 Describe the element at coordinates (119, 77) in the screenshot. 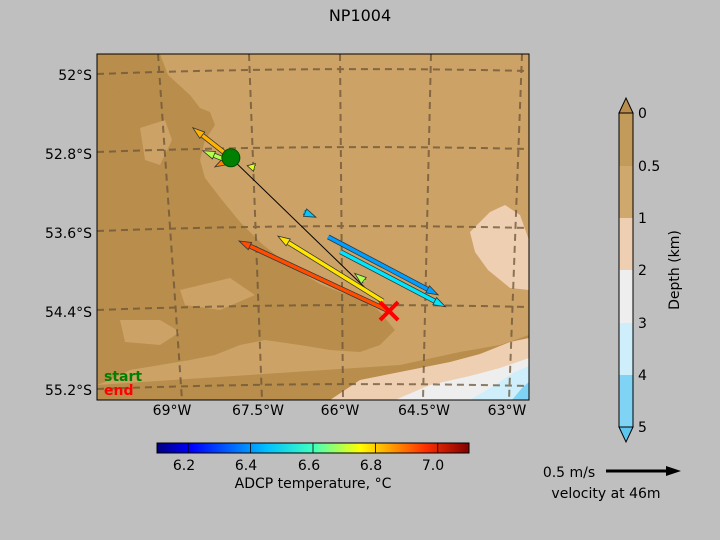

I see `dark-land-top` at that location.